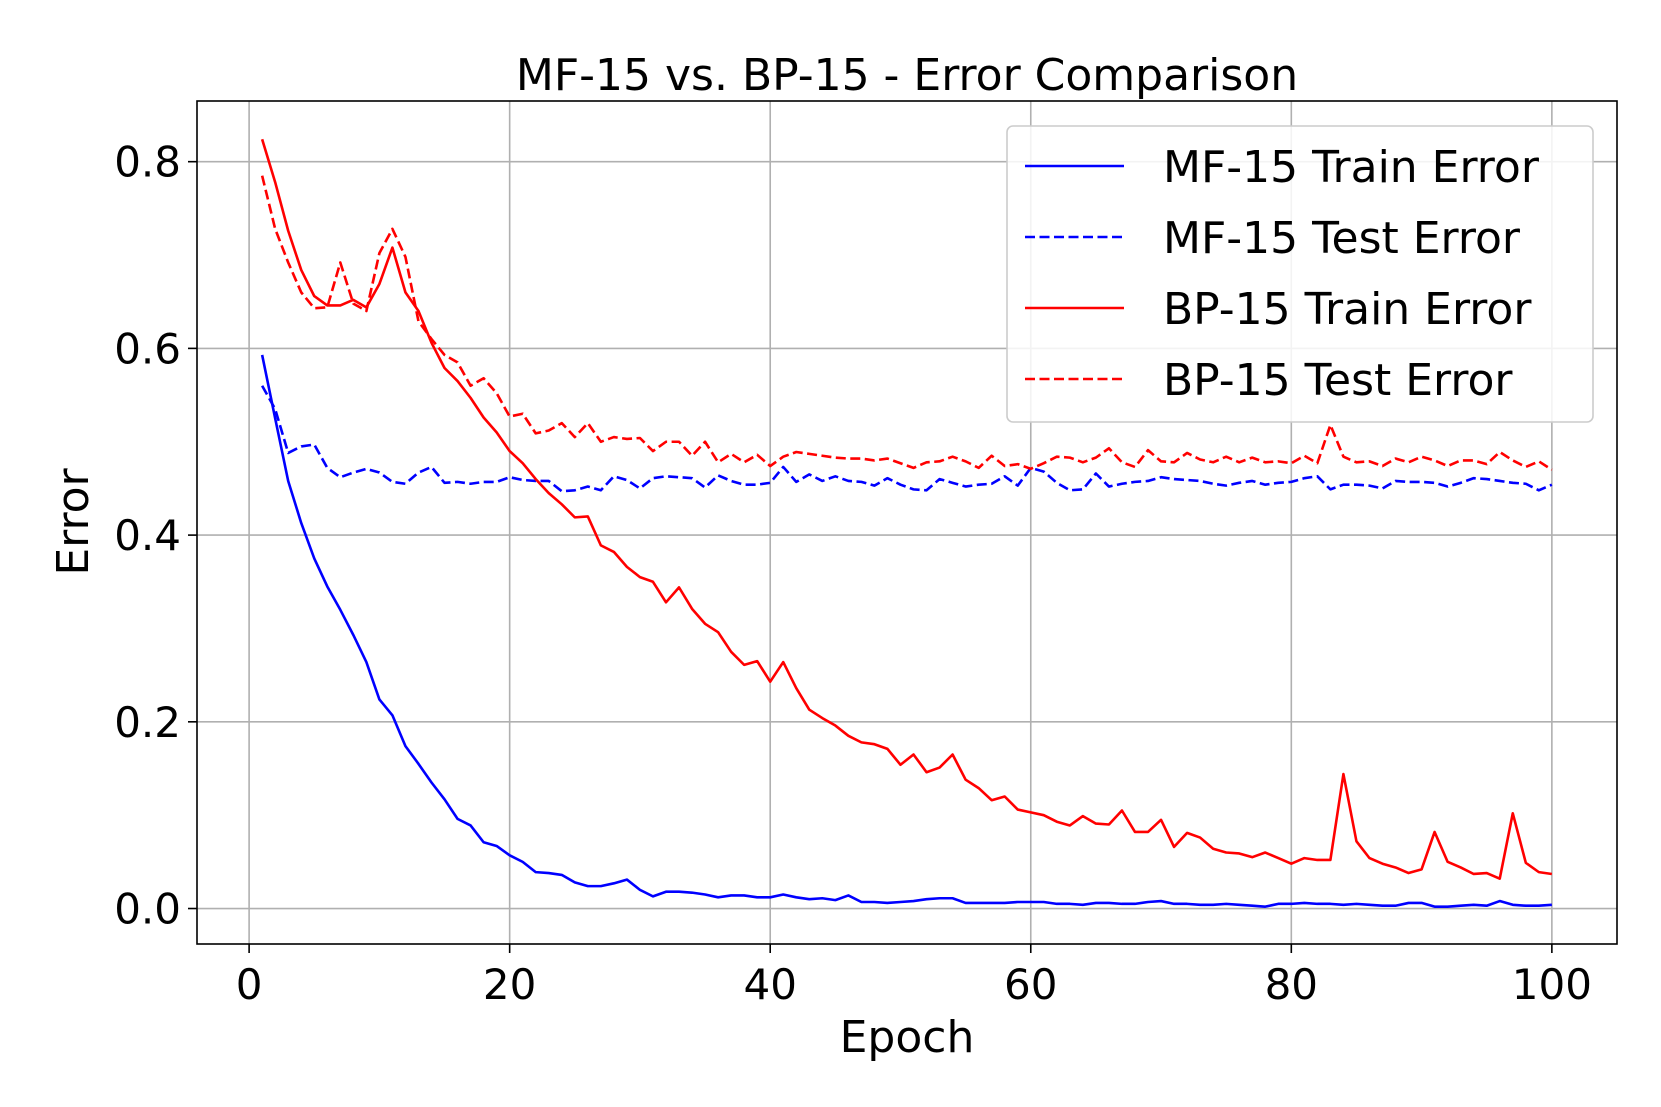 This screenshot has width=1661, height=1107. What do you see at coordinates (907, 1037) in the screenshot?
I see `x-axis-label: Epoch` at bounding box center [907, 1037].